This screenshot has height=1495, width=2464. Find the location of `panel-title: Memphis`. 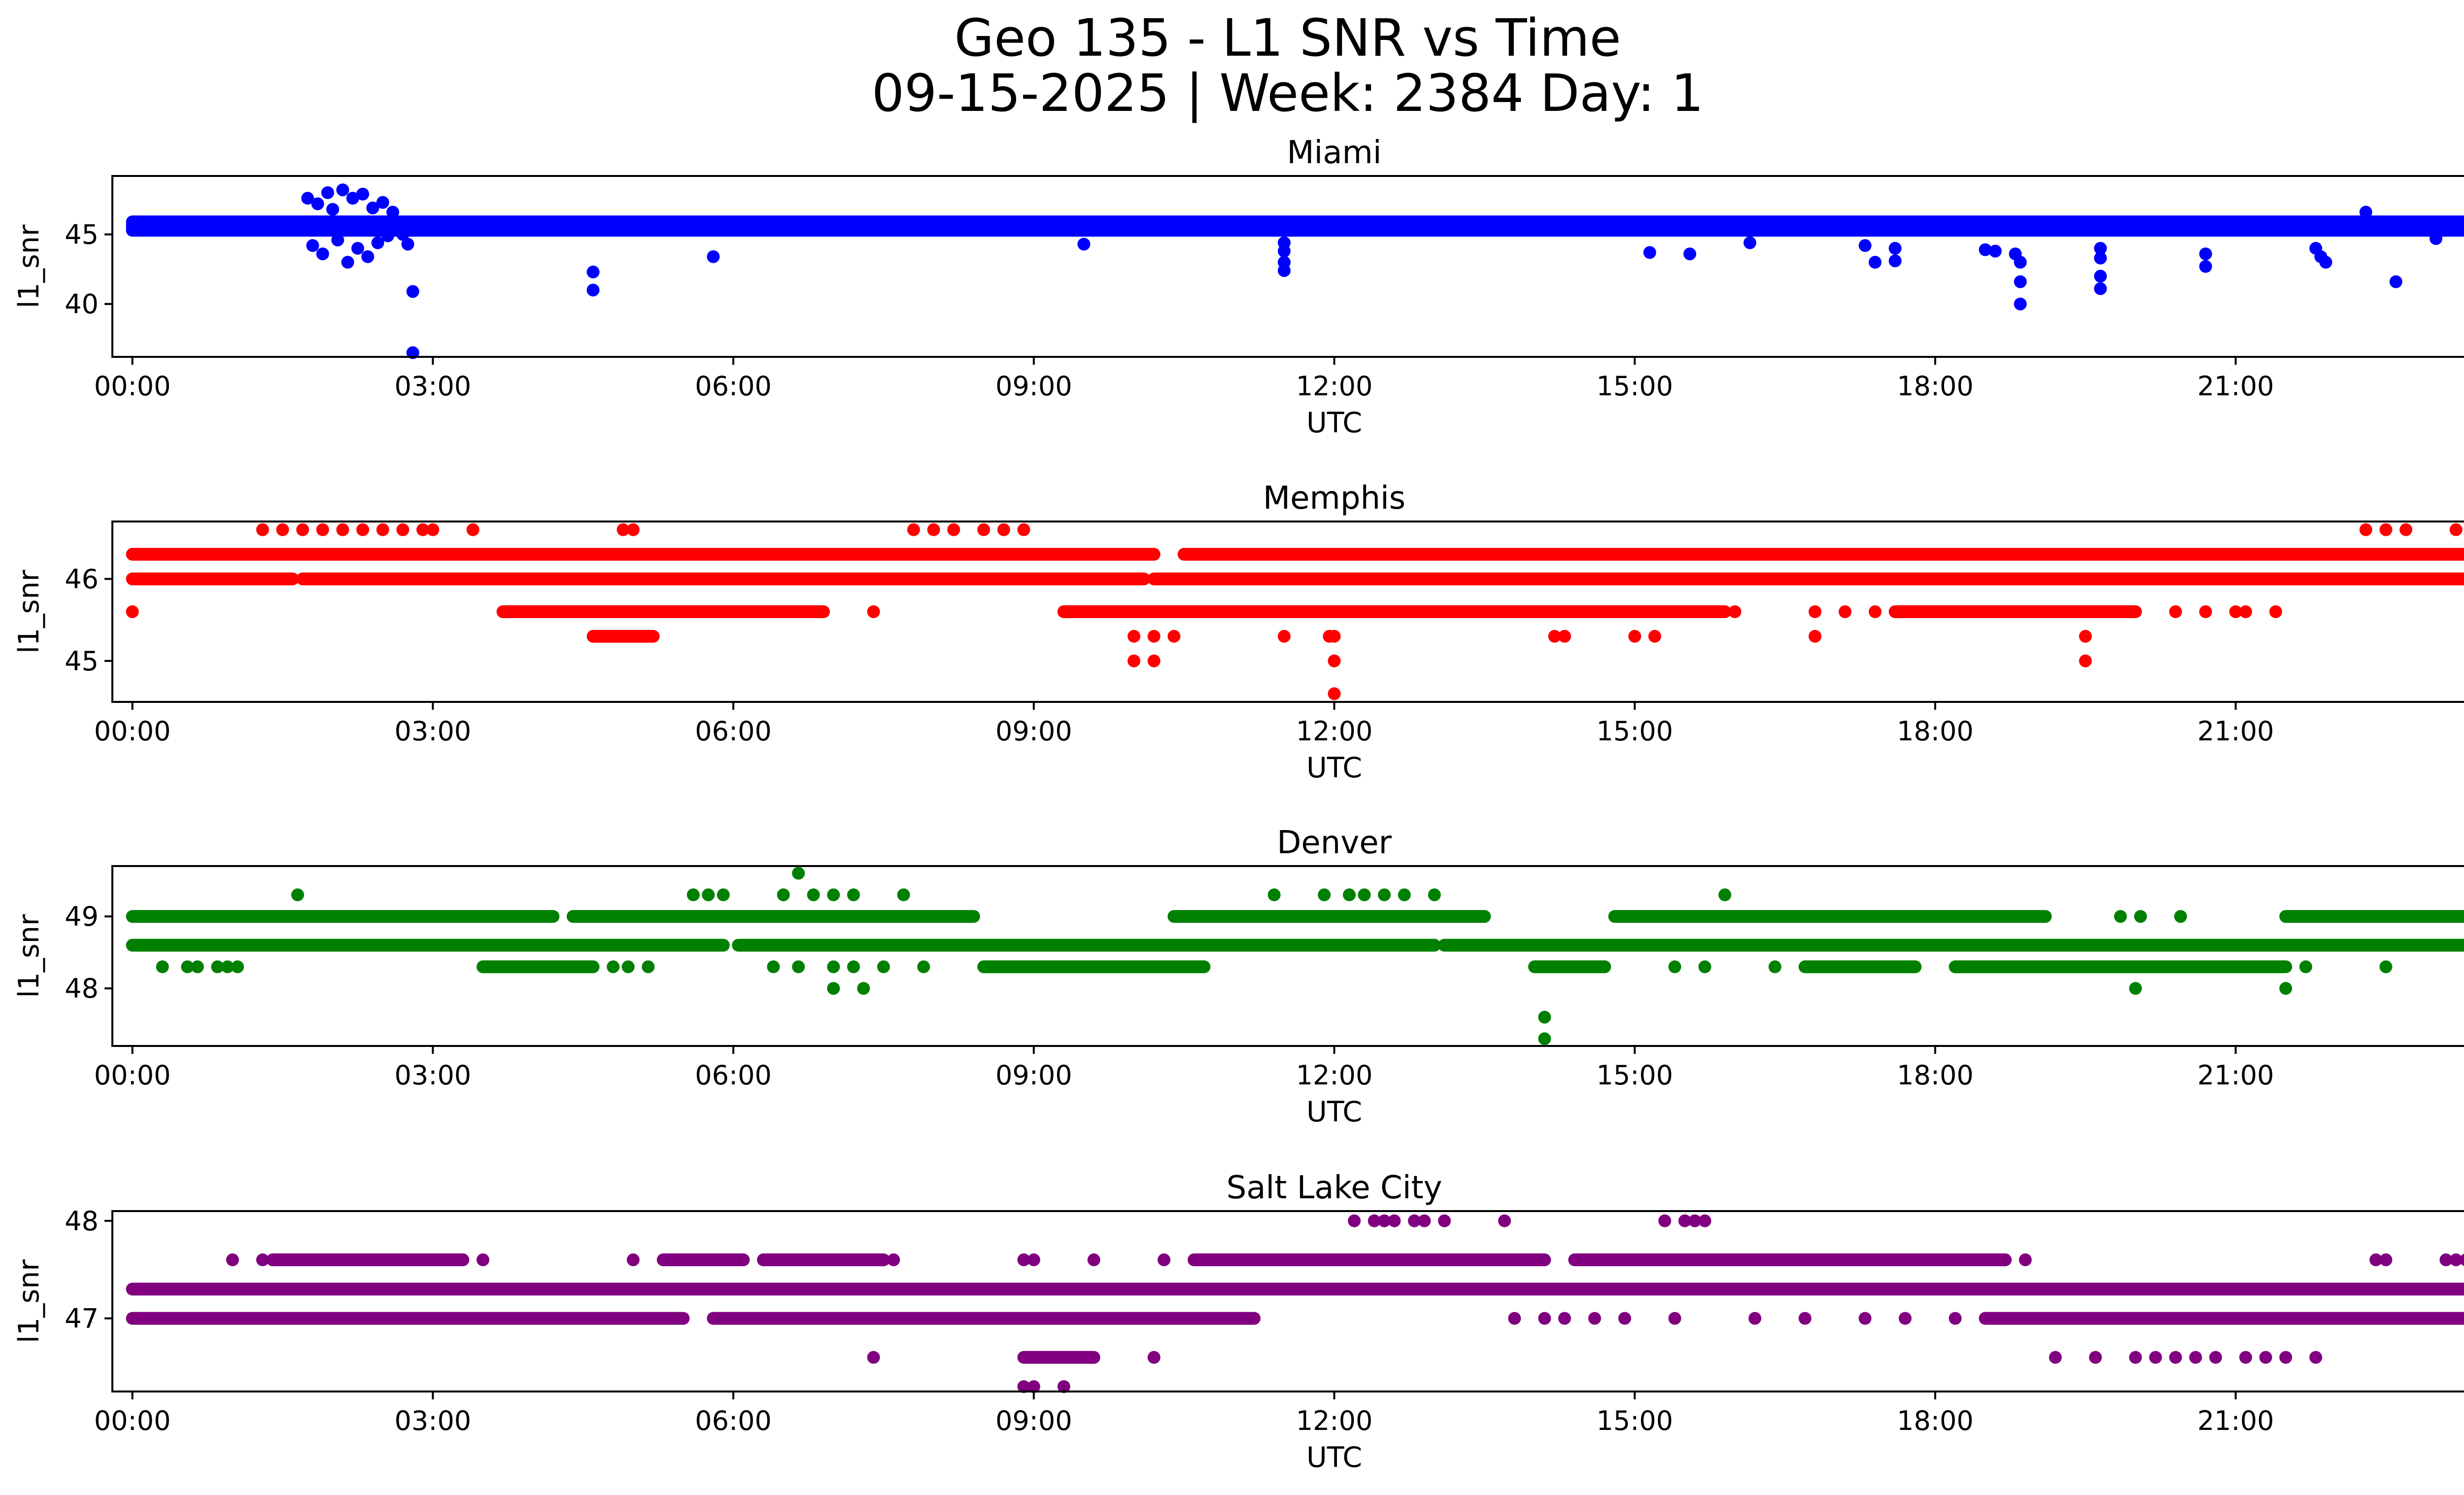

panel-title: Memphis is located at coordinates (1334, 498).